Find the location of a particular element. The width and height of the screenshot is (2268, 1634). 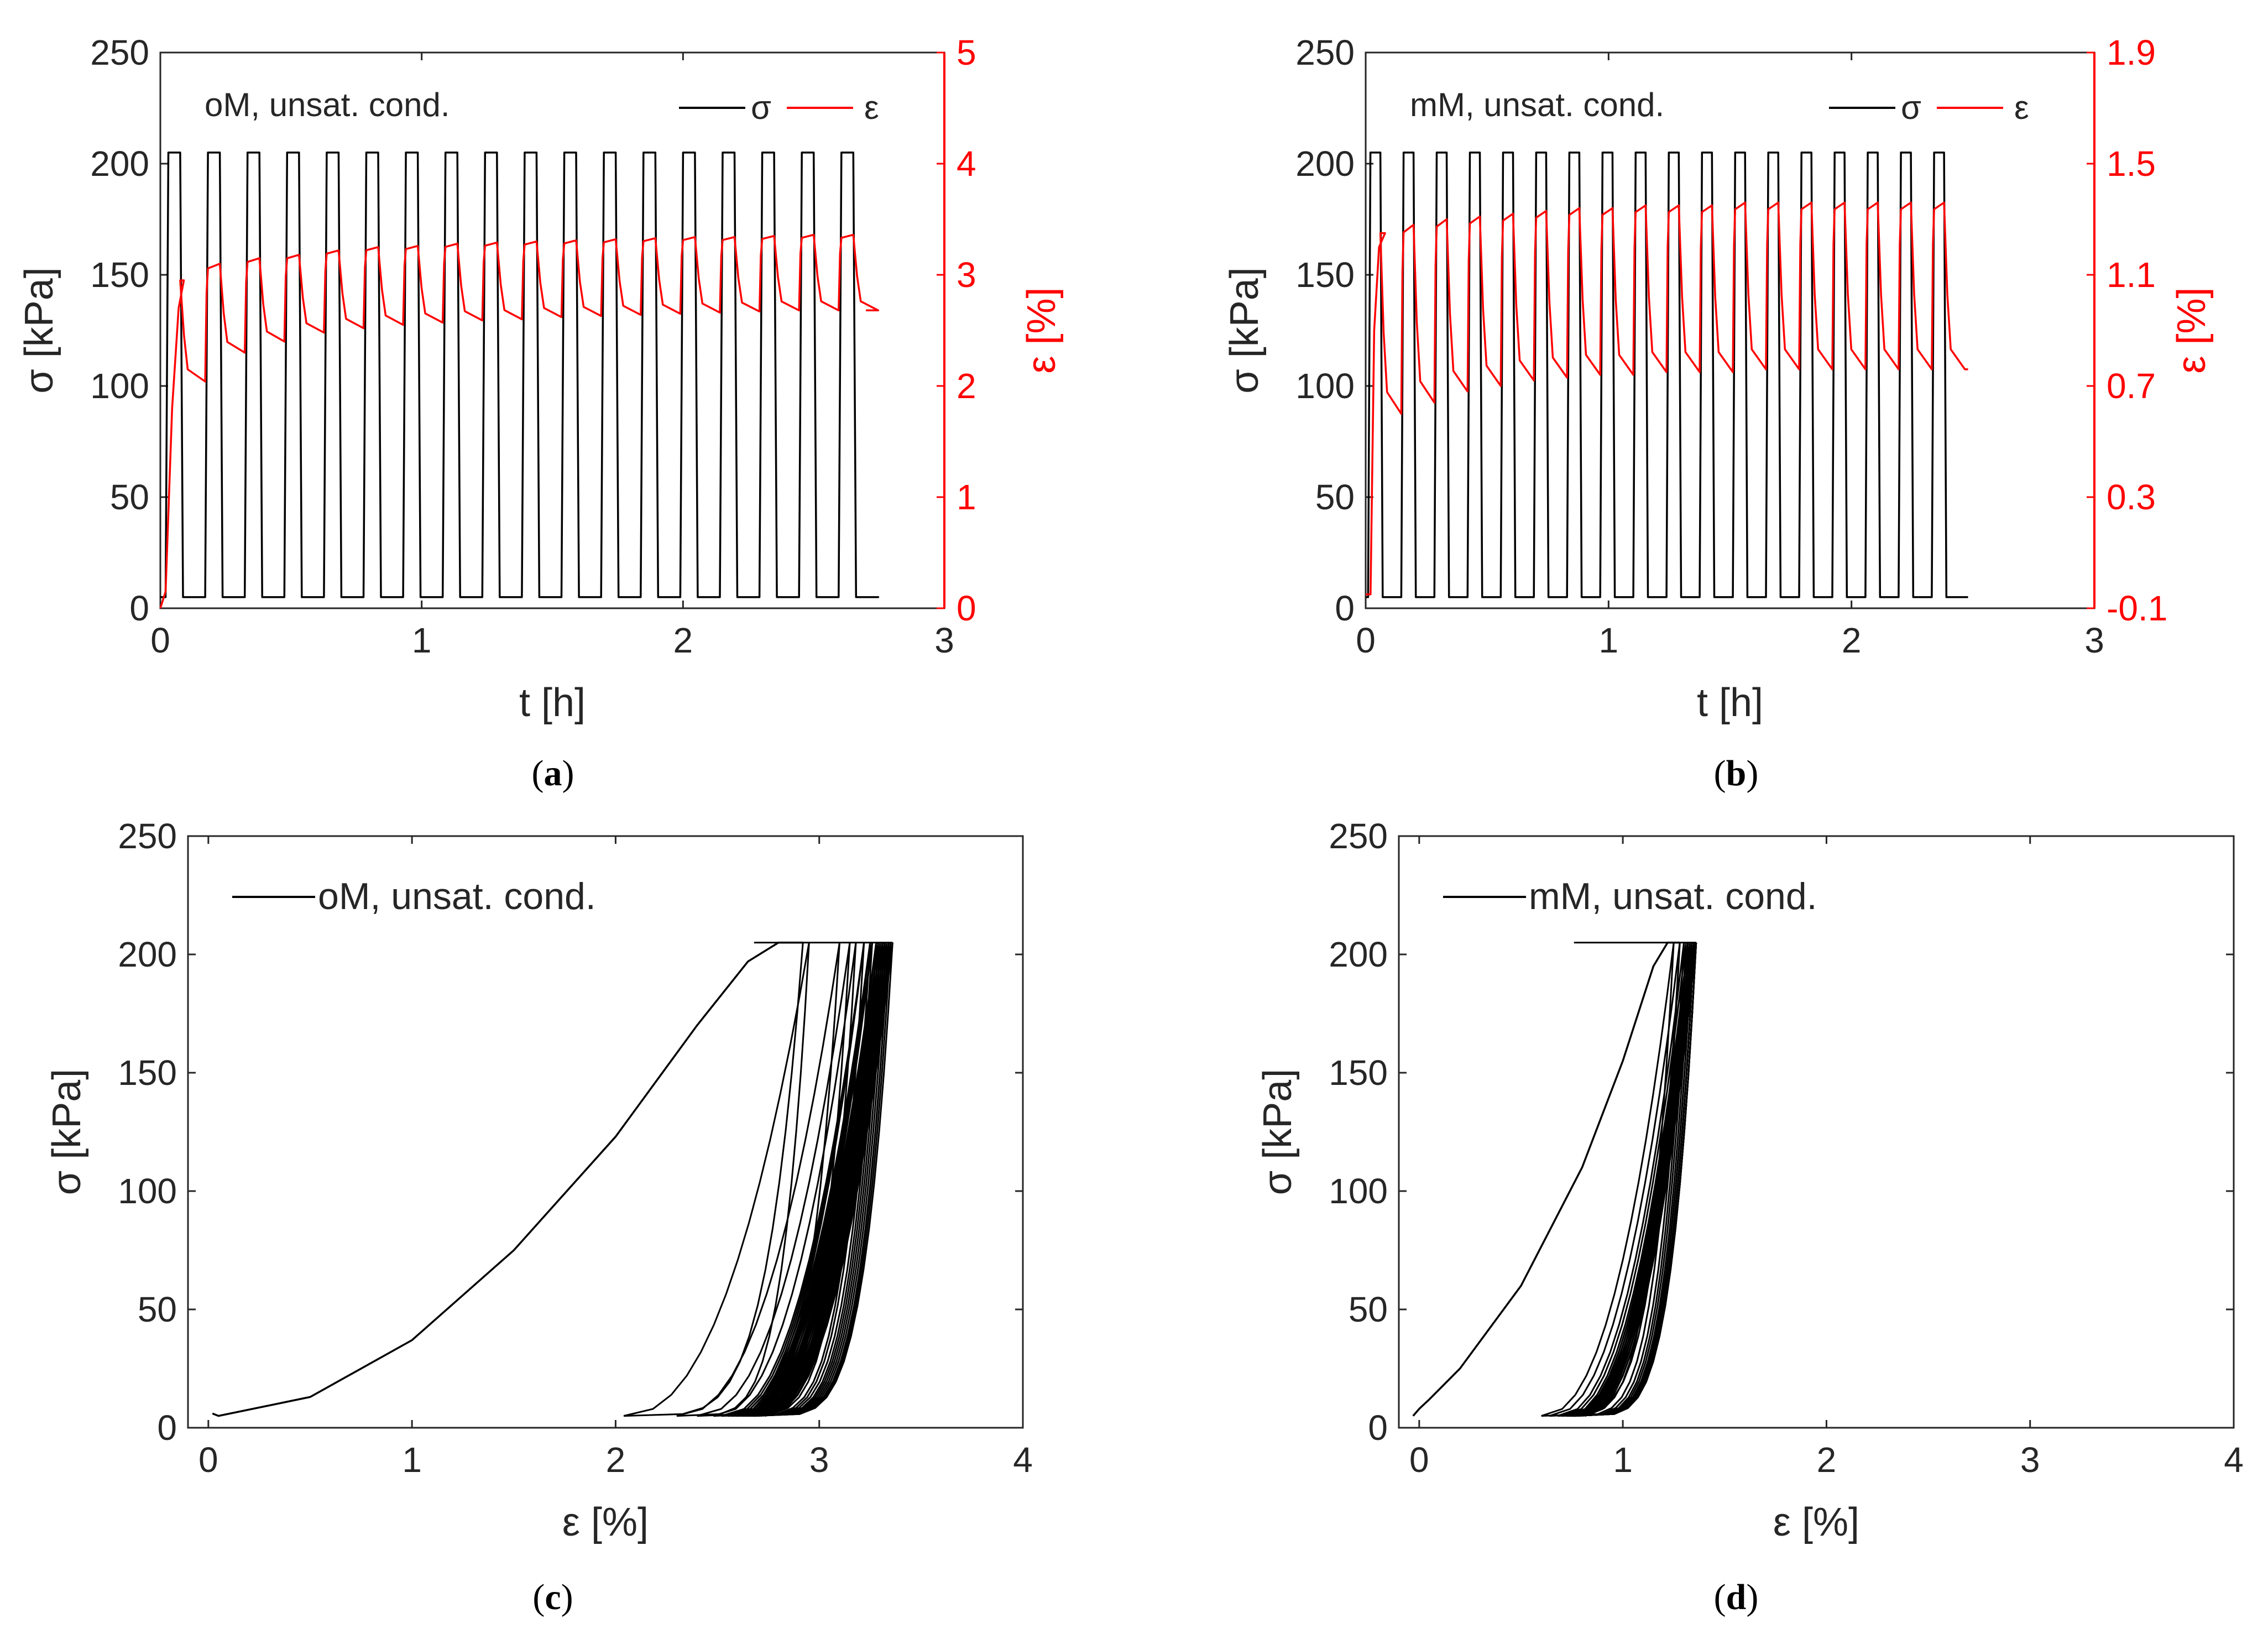

y2-tick-label: 0.7 is located at coordinates (2131, 386).